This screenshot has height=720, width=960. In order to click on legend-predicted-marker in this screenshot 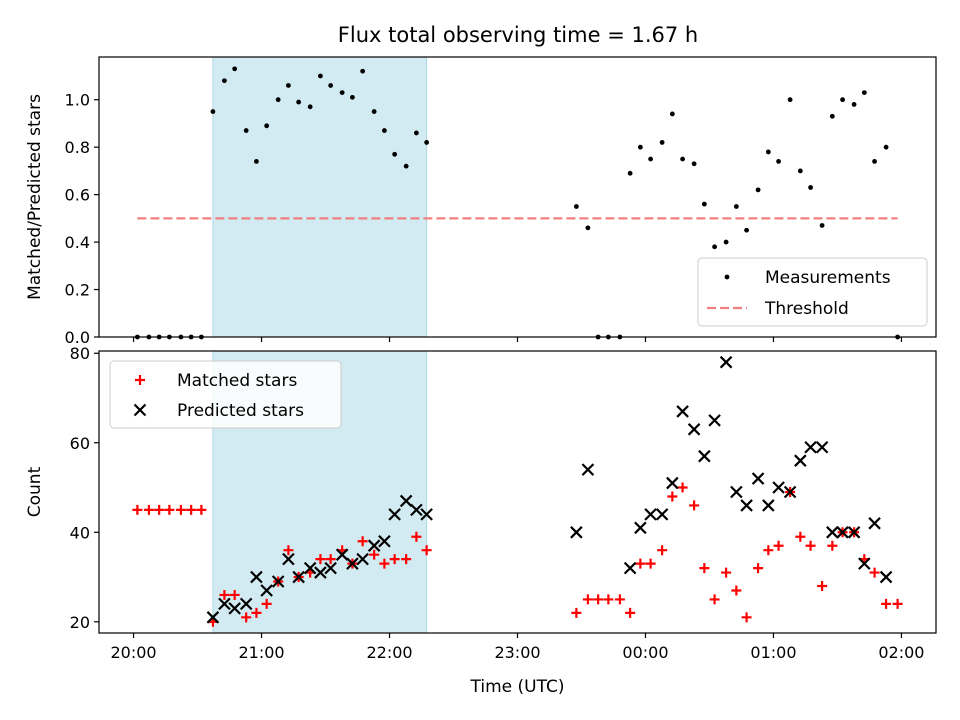, I will do `click(140, 410)`.